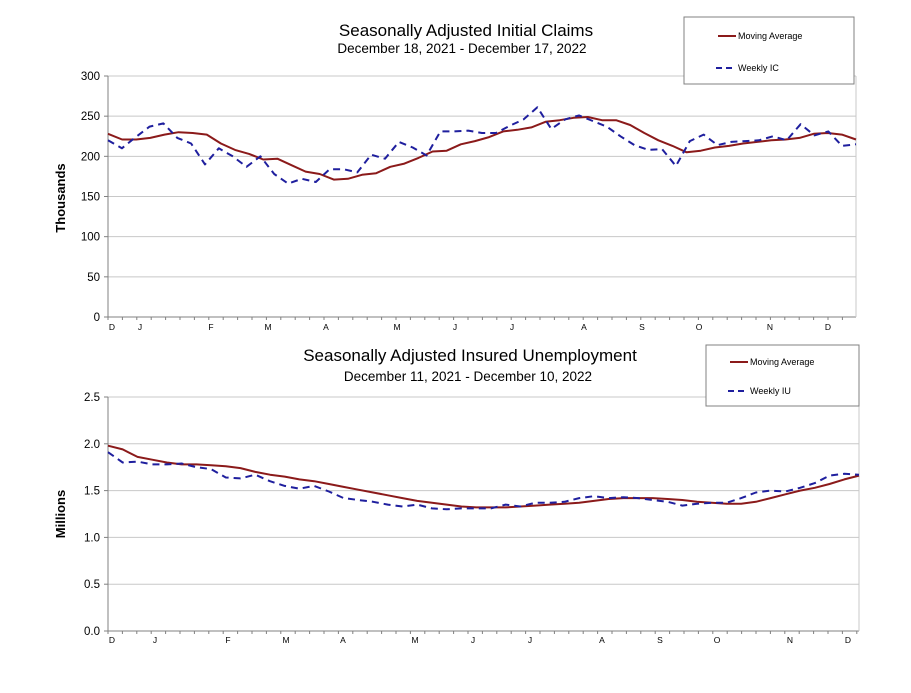  I want to click on series-line-weekly-iu, so click(483, 481).